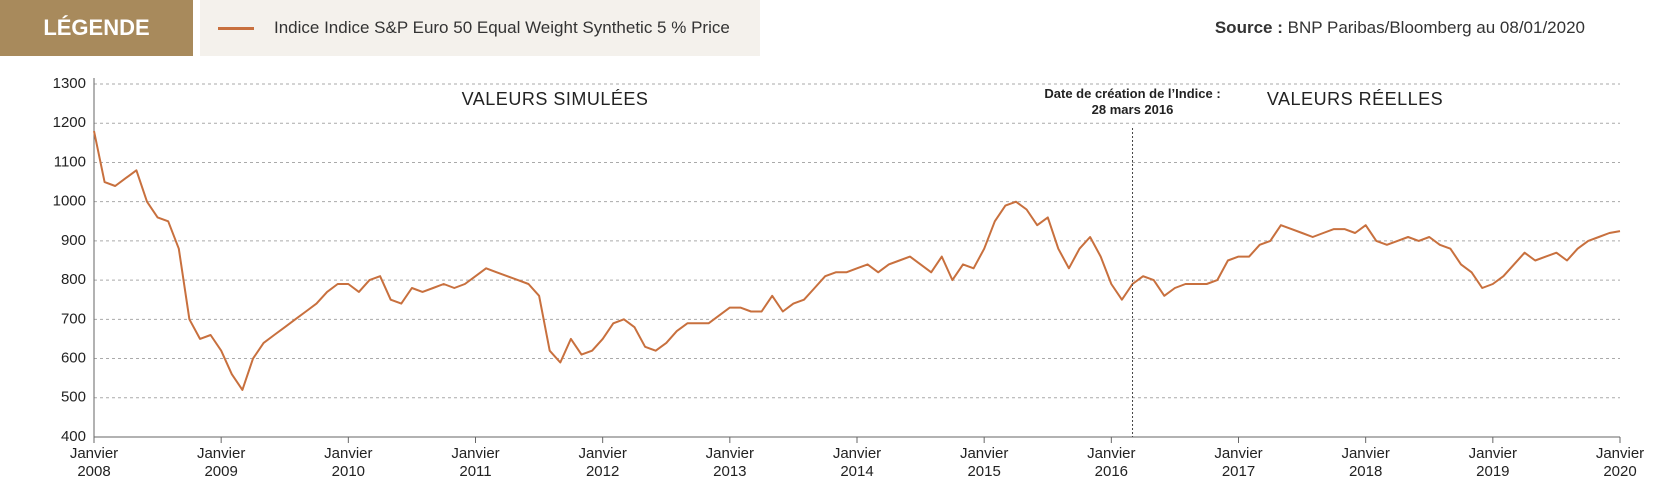 This screenshot has width=1665, height=495. I want to click on y-tick-label: 500, so click(73, 397).